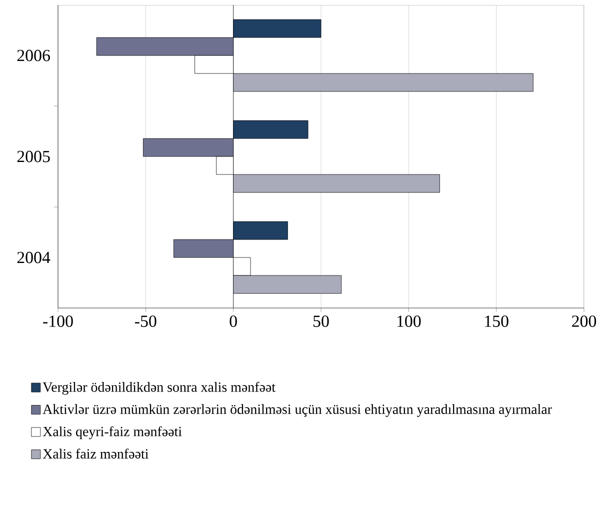  I want to click on legend-label: Xalis faiz mənfəəti, so click(95, 453).